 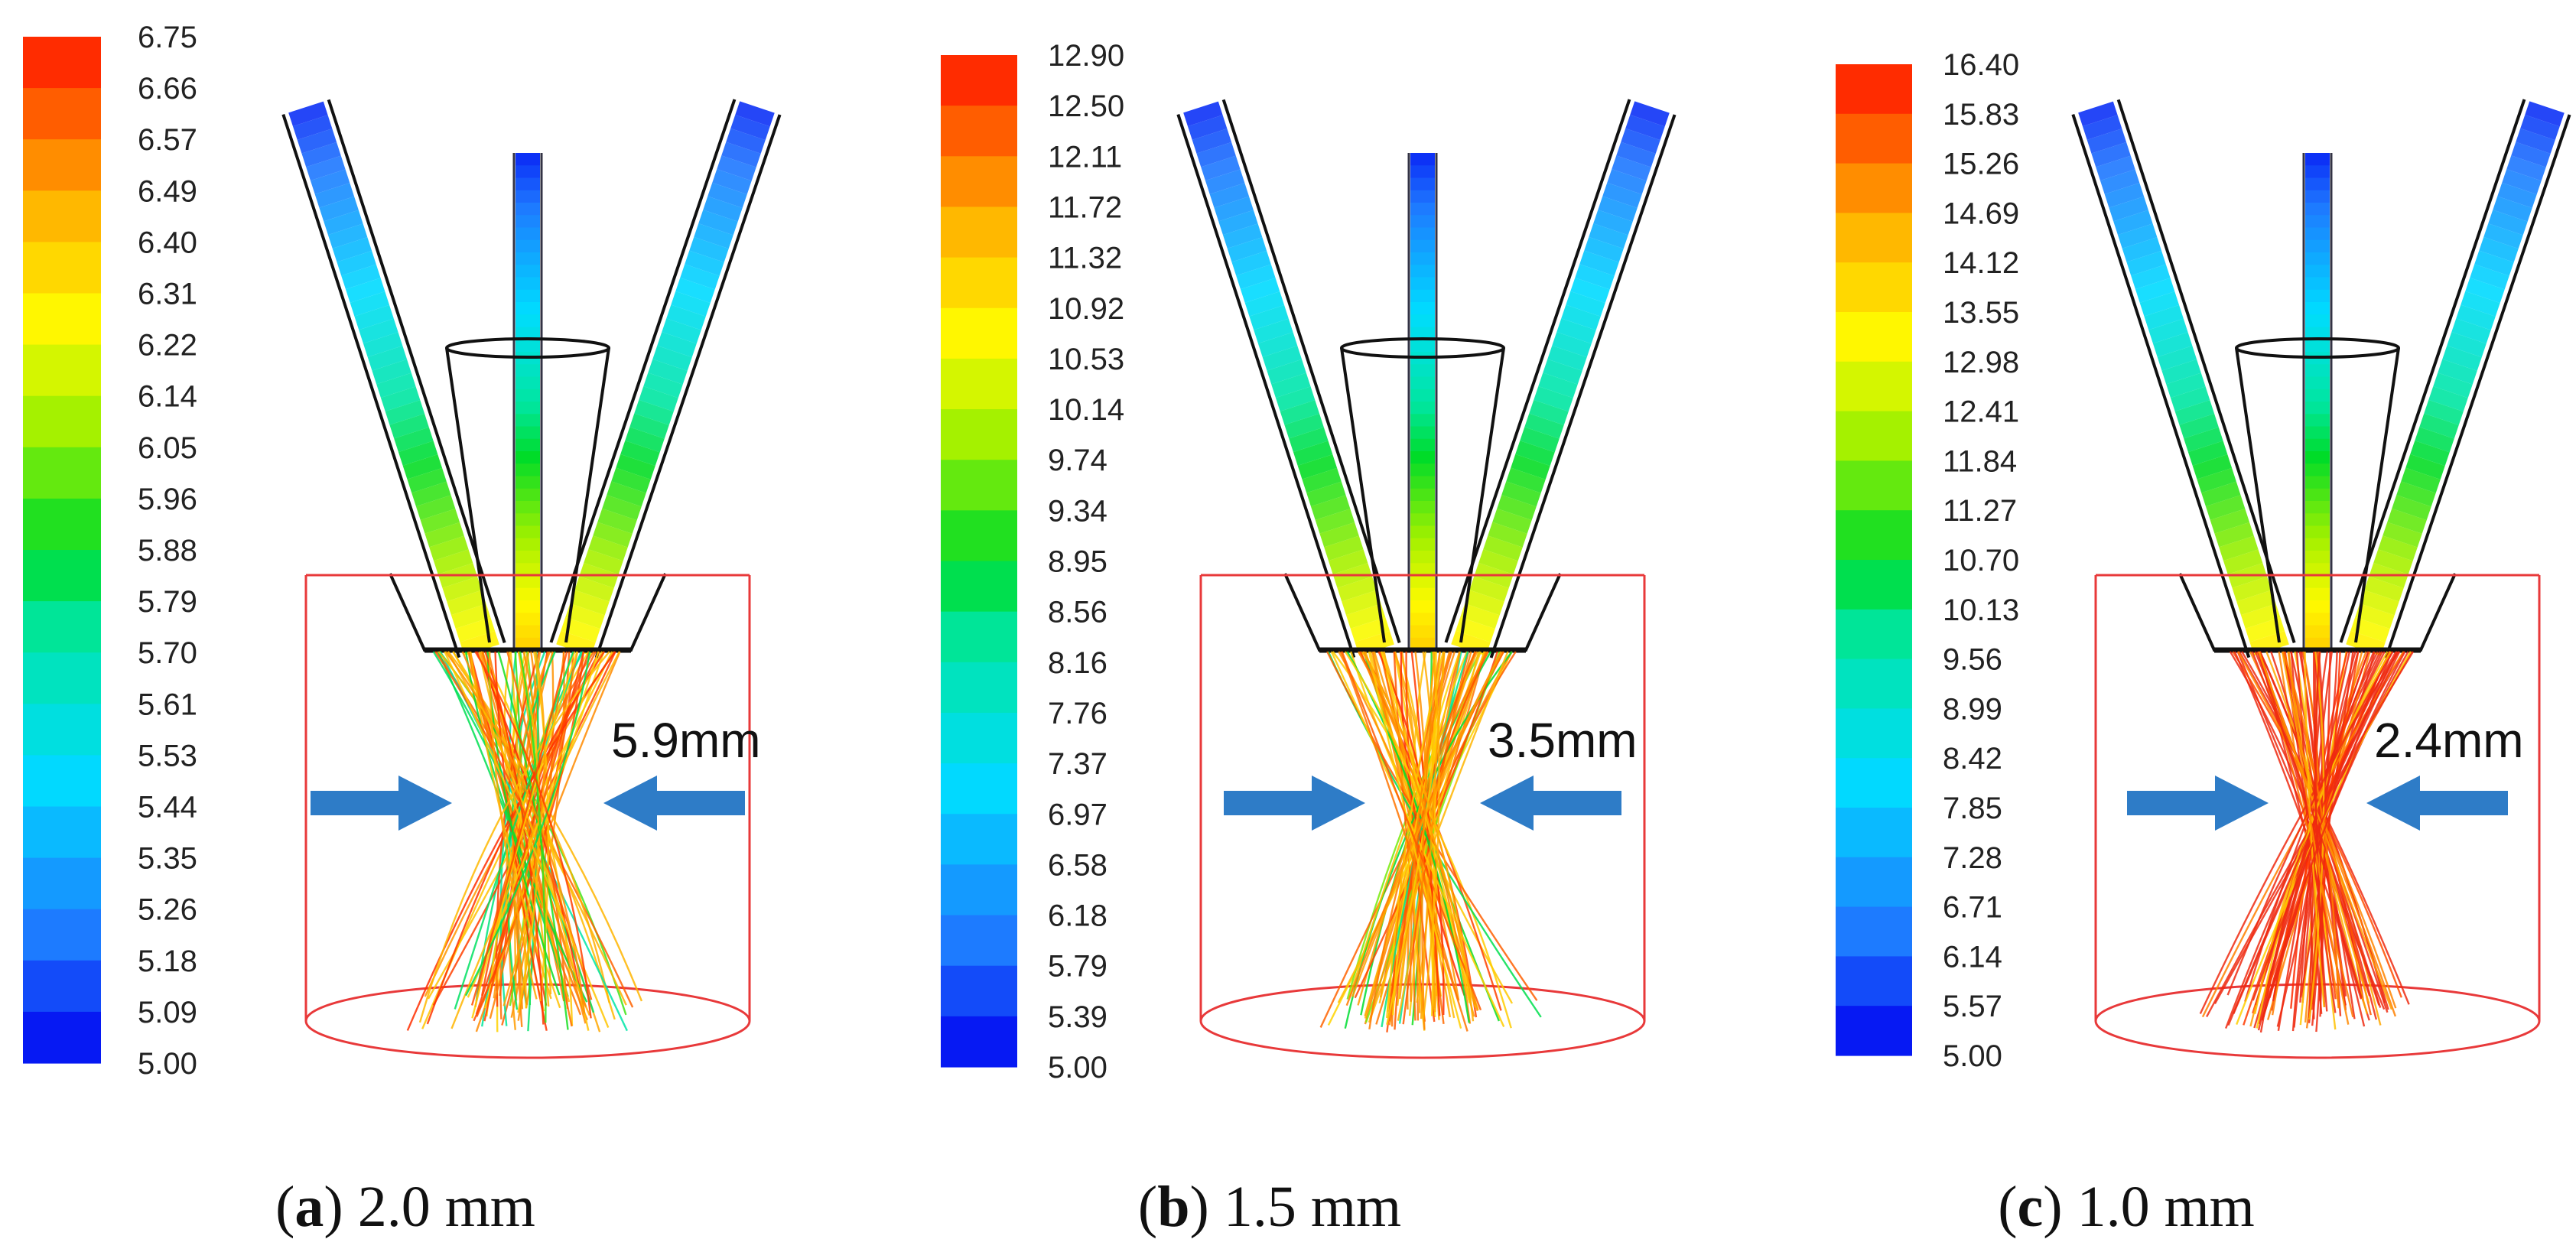 I want to click on panel-c-caption-letter: c, so click(x=2030, y=1207).